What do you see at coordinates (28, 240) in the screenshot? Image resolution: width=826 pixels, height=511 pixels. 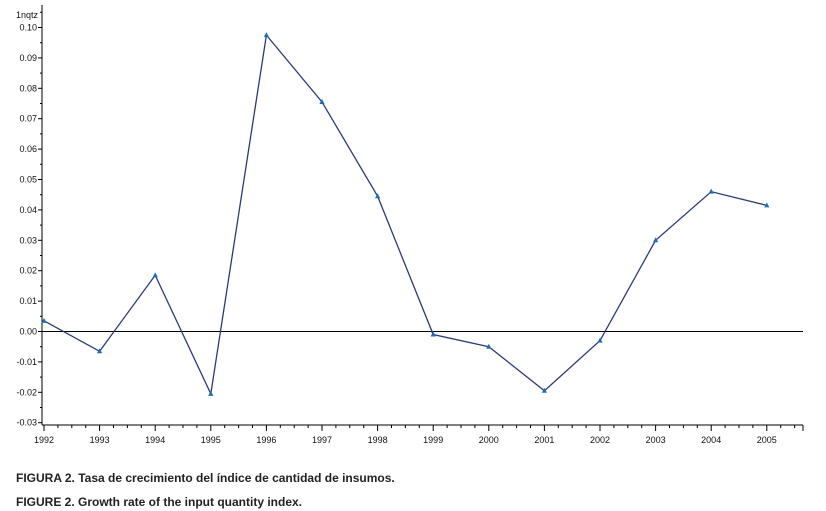 I see `y-tick-label: 0.03` at bounding box center [28, 240].